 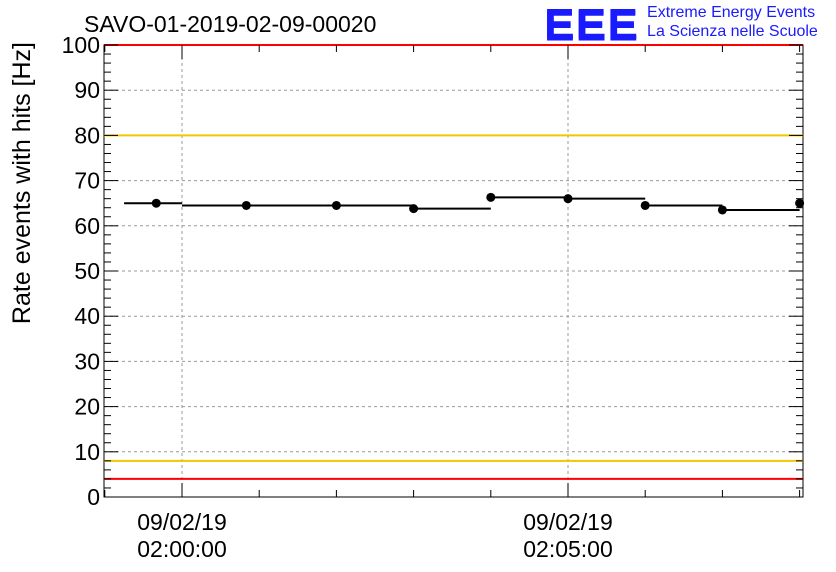 I want to click on x-tick-label-time: 02:00:00, so click(x=182, y=549).